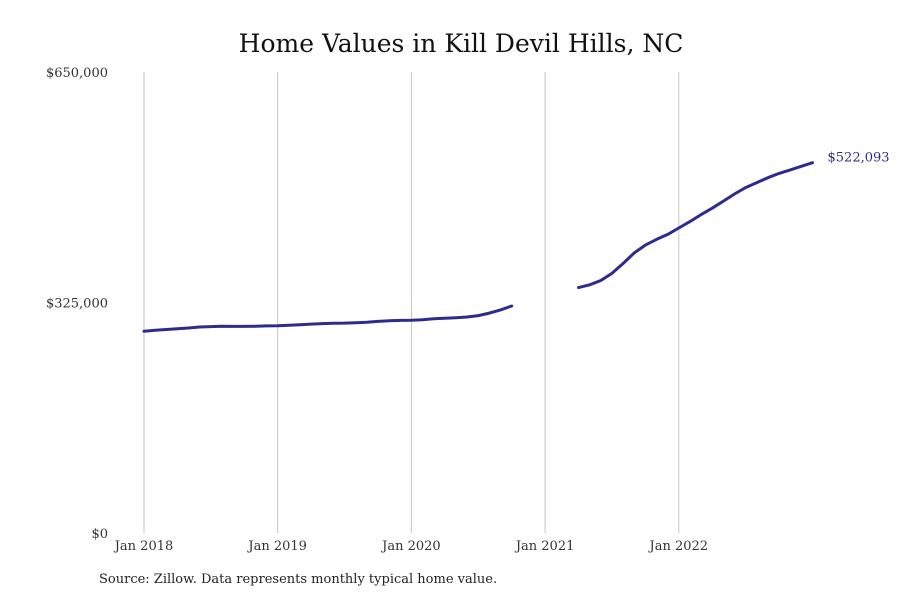 Image resolution: width=900 pixels, height=600 pixels. Describe the element at coordinates (276, 546) in the screenshot. I see `x-tick-label: Jan 2019` at that location.